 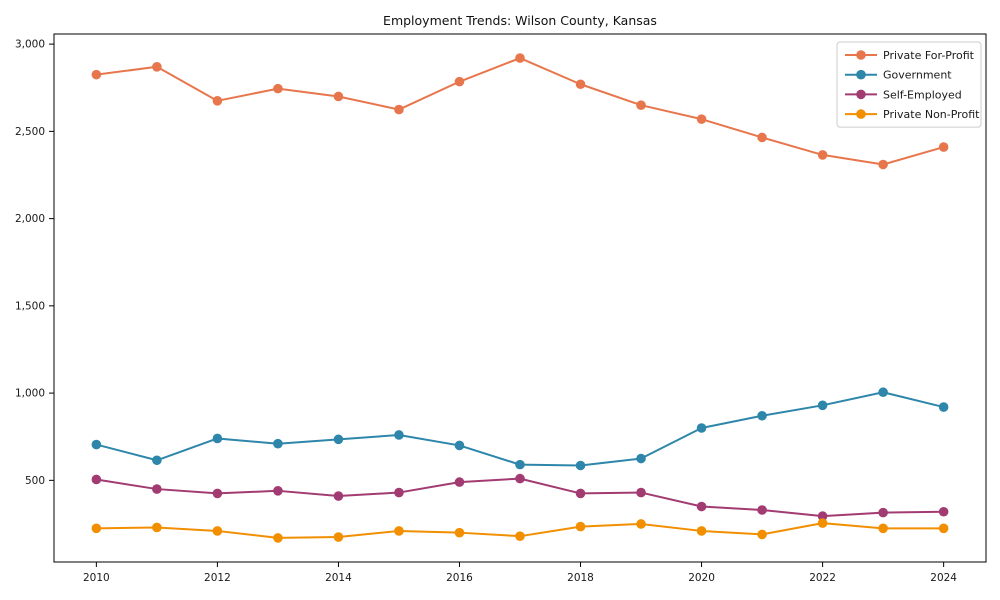 I want to click on x-tick-label: 2024, so click(x=943, y=578).